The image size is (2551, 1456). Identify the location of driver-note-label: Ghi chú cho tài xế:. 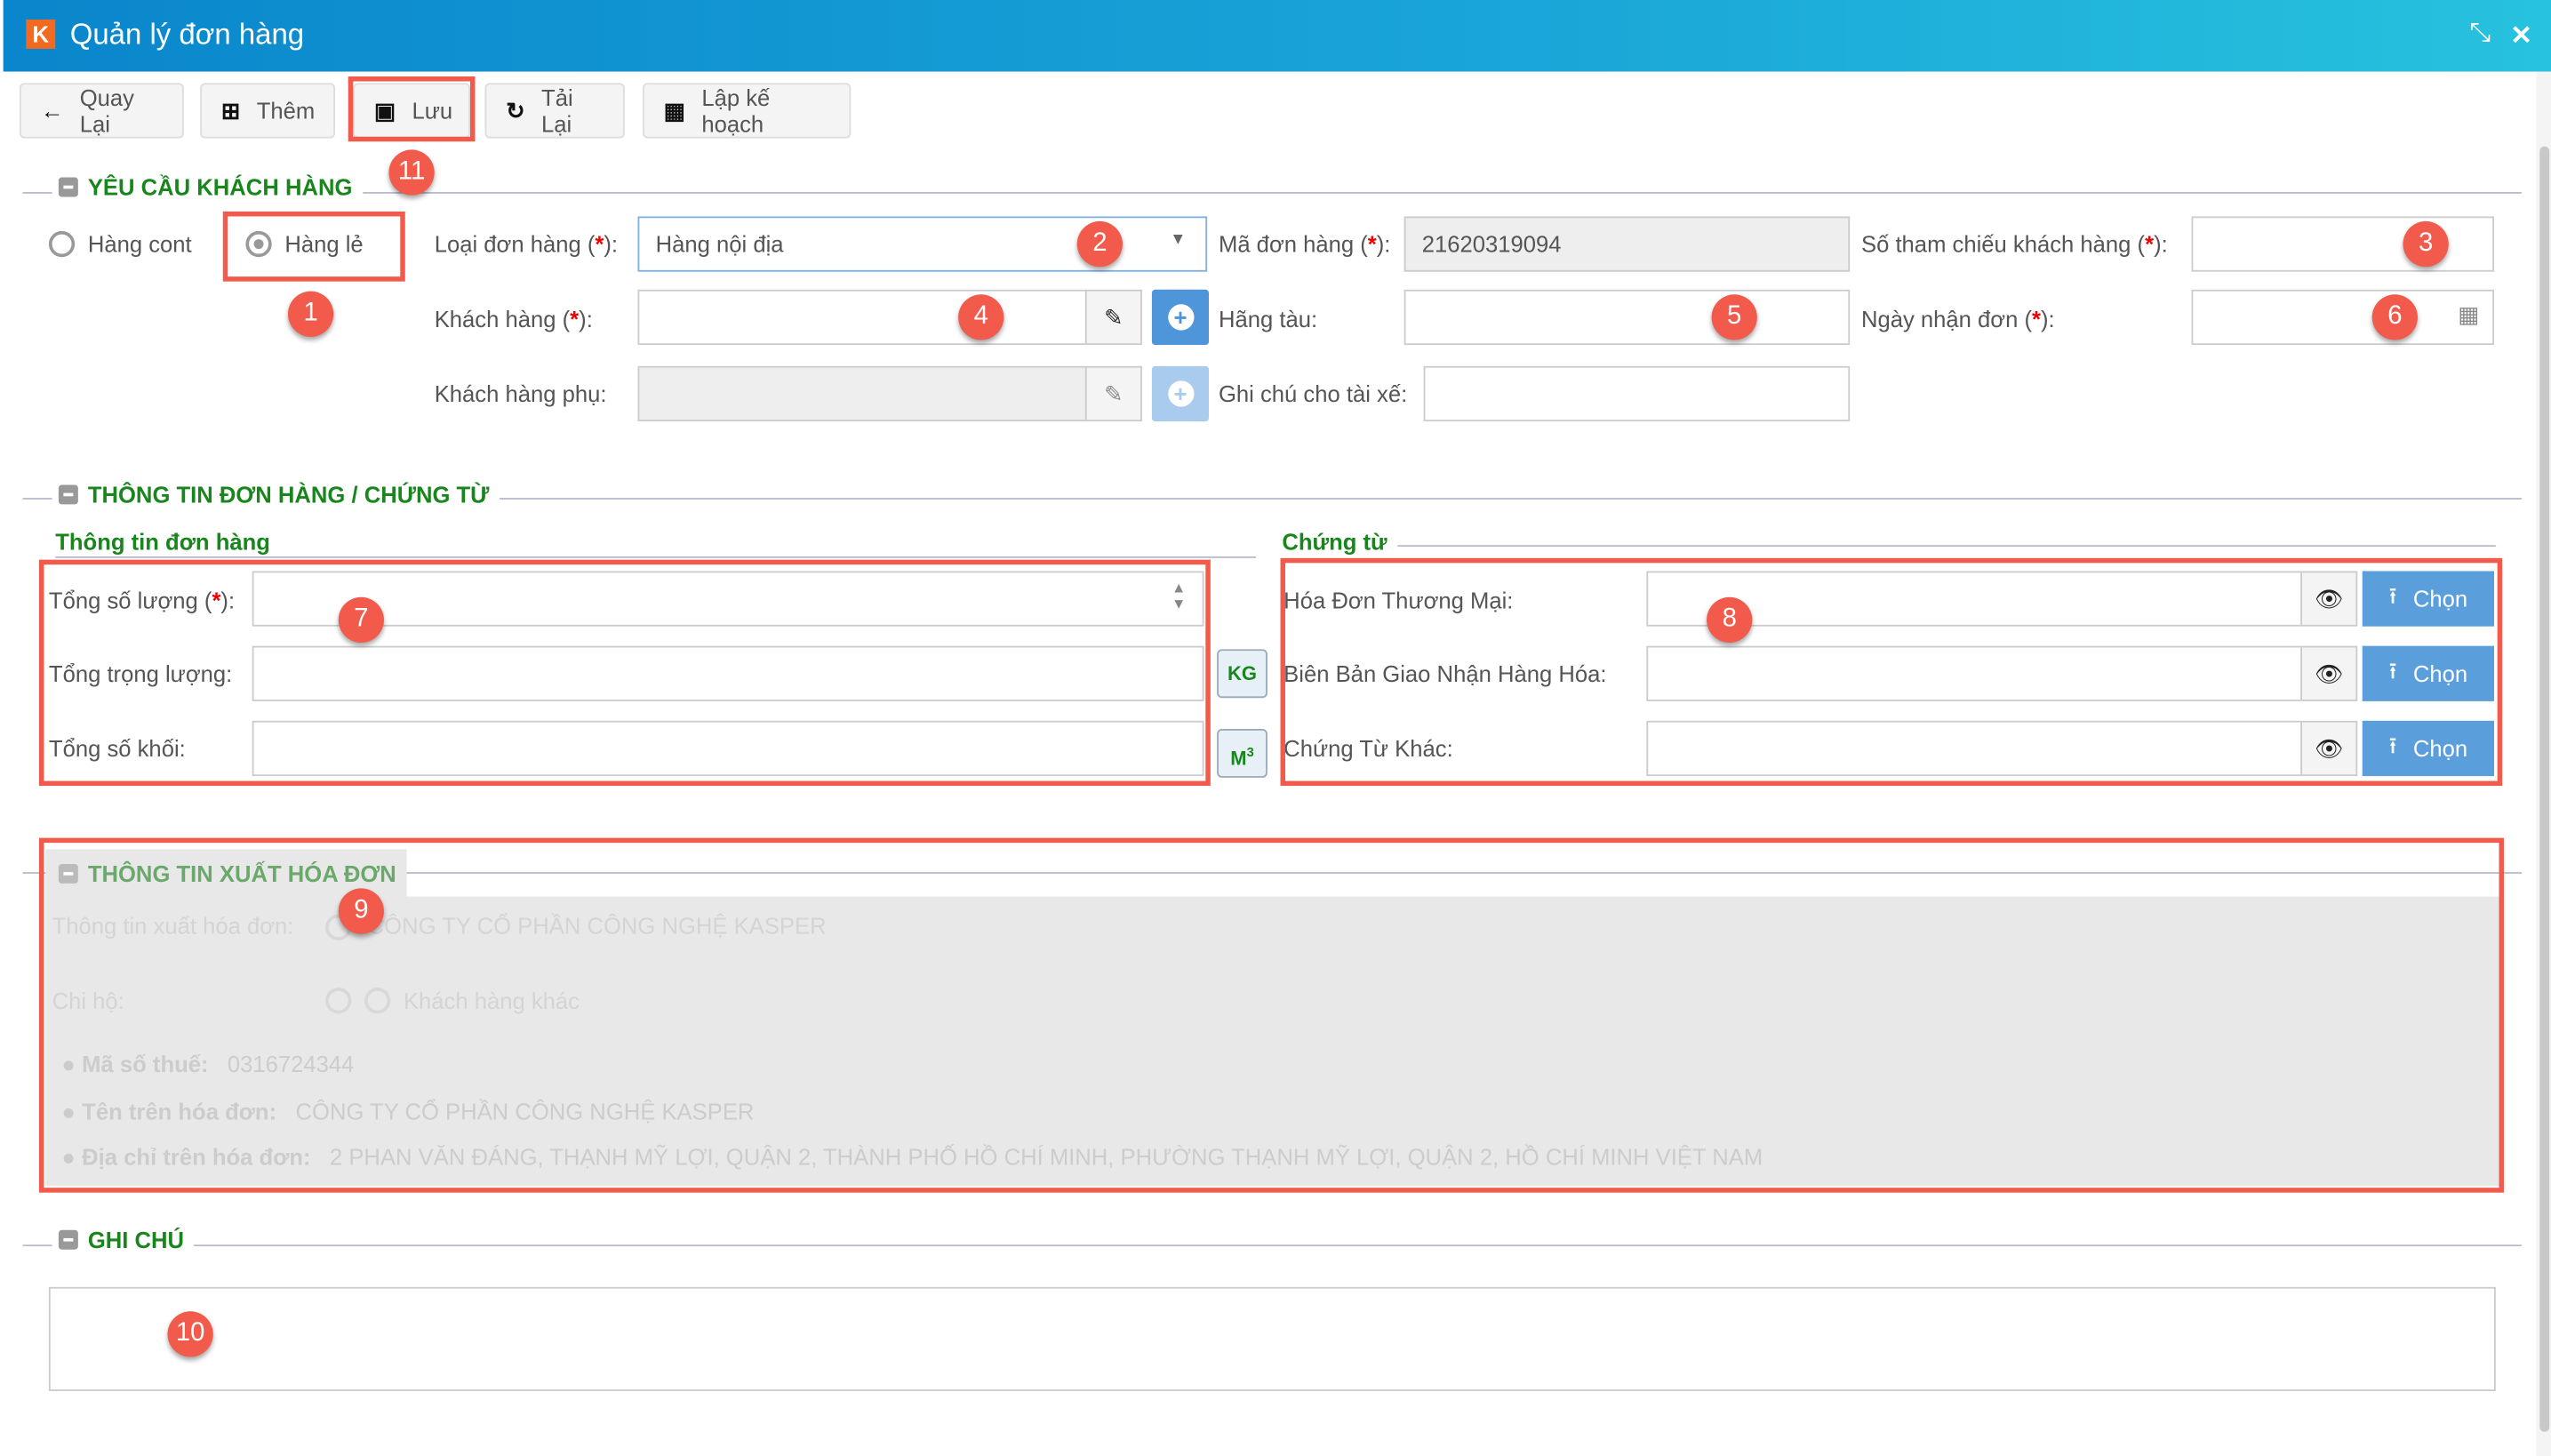
(1313, 393).